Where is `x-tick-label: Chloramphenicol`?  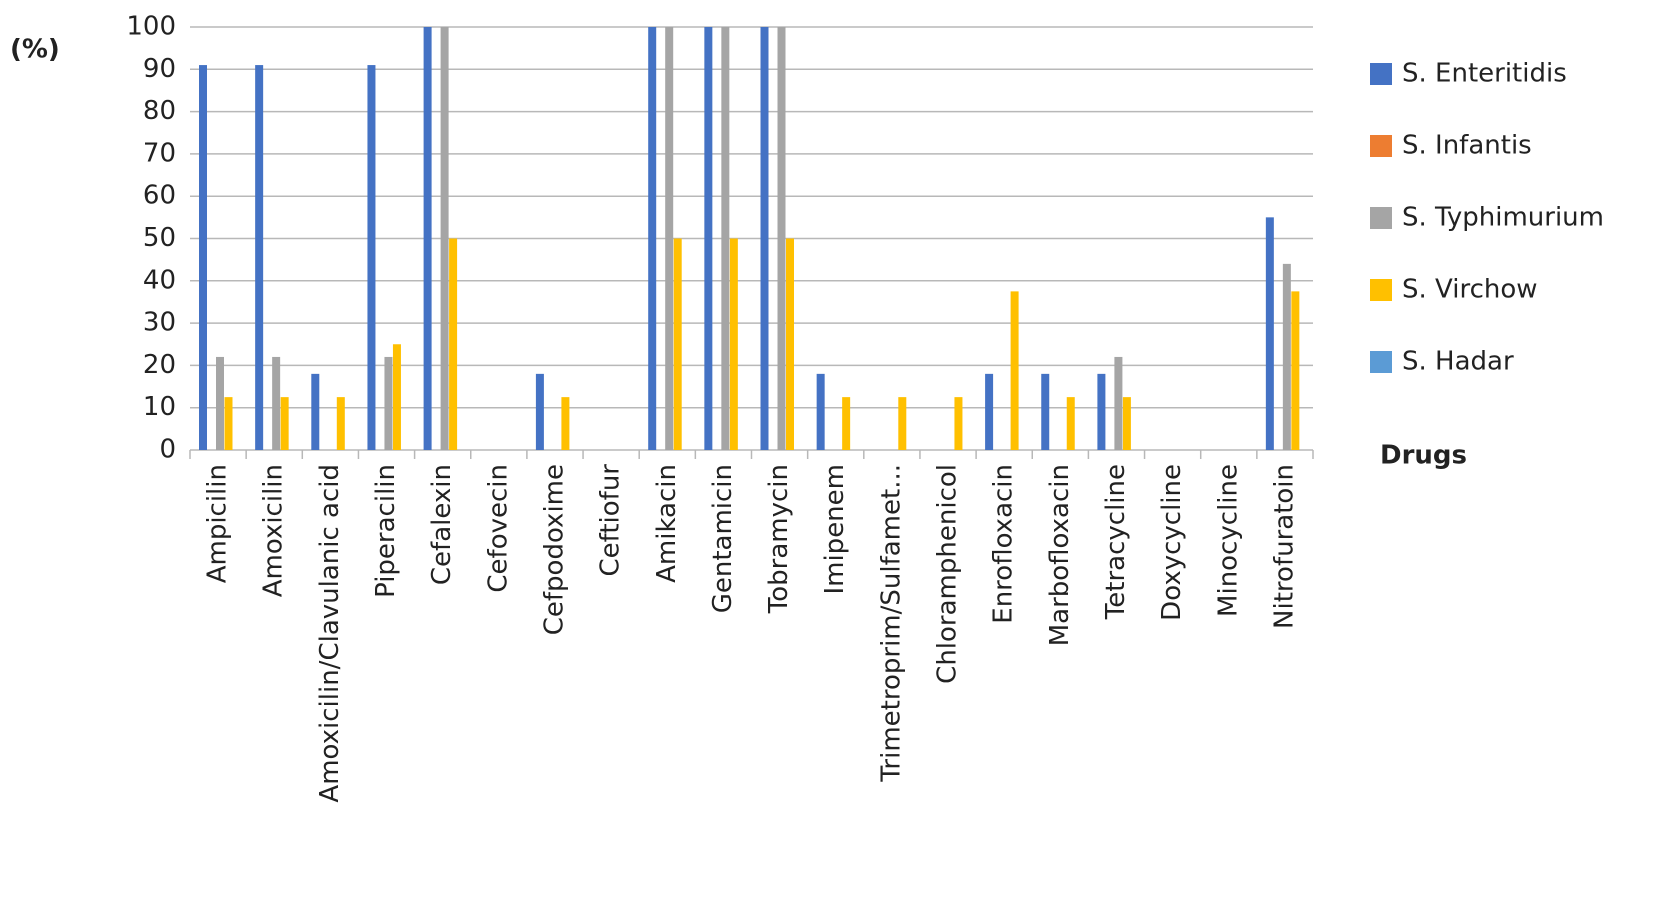 x-tick-label: Chloramphenicol is located at coordinates (948, 574).